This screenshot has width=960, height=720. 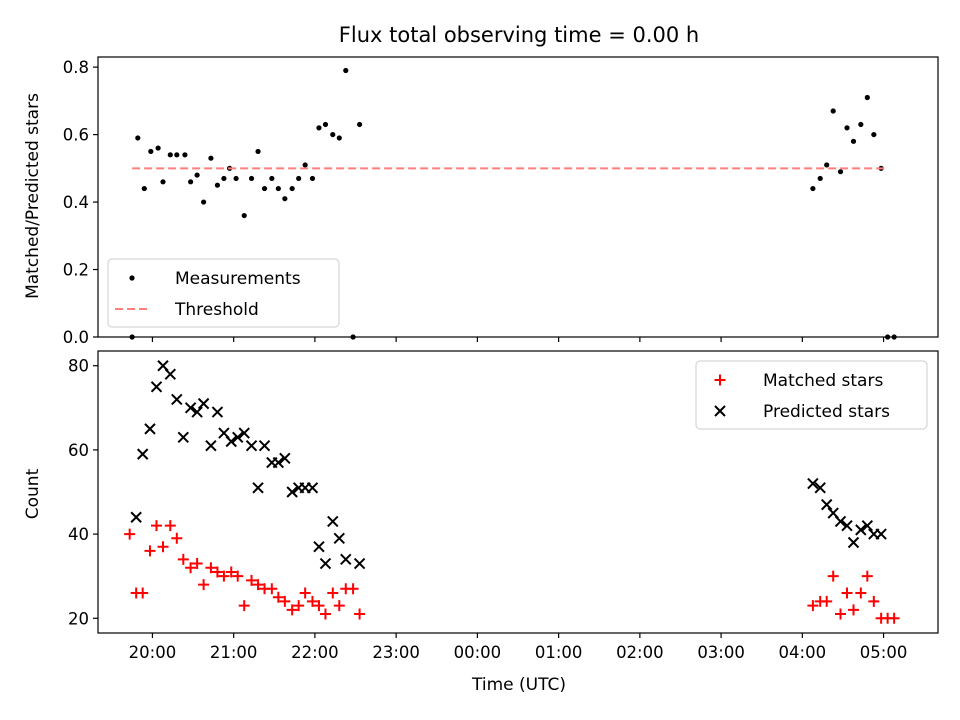 I want to click on x-axis-label: Time (UTC), so click(x=518, y=685).